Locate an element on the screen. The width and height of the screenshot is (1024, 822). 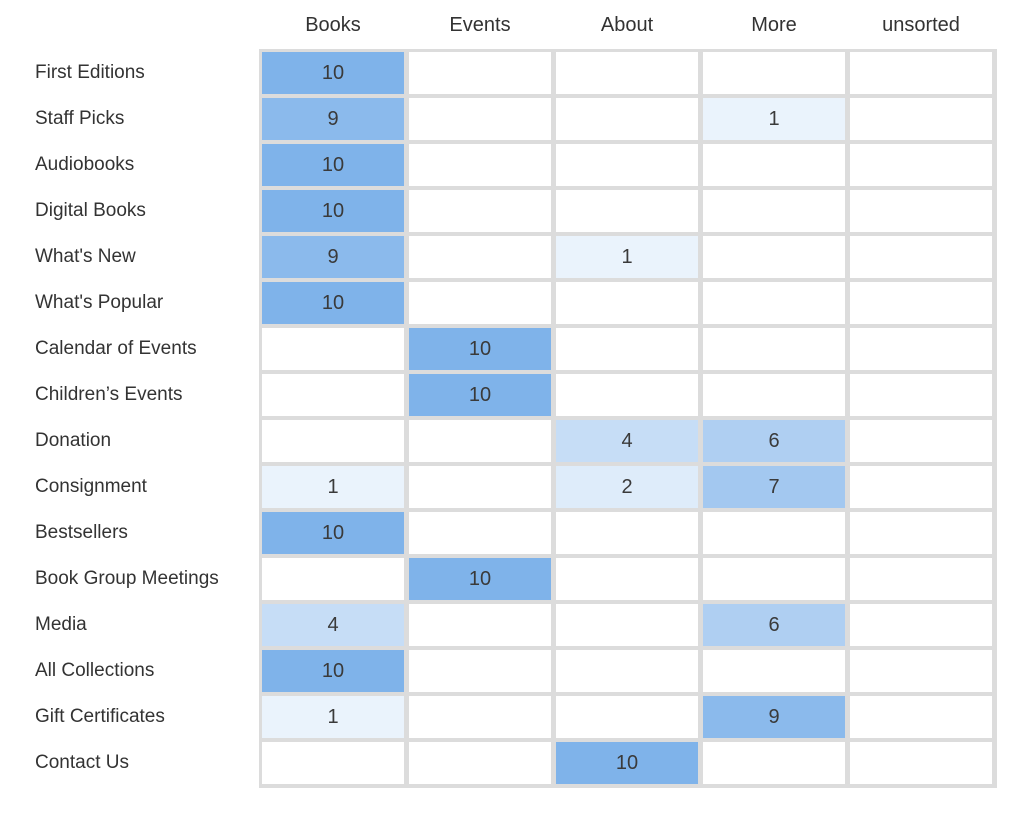
row-label-first-editions: First Editions is located at coordinates (90, 72).